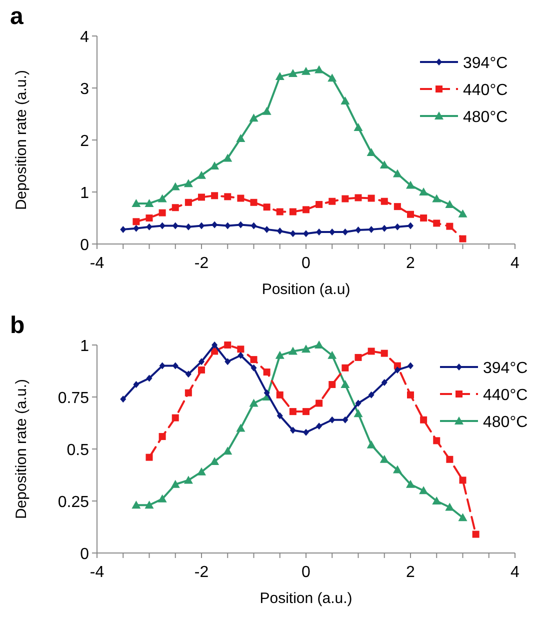 The height and width of the screenshot is (618, 533). Describe the element at coordinates (74, 502) in the screenshot. I see `y-tick-label: 0.25` at that location.